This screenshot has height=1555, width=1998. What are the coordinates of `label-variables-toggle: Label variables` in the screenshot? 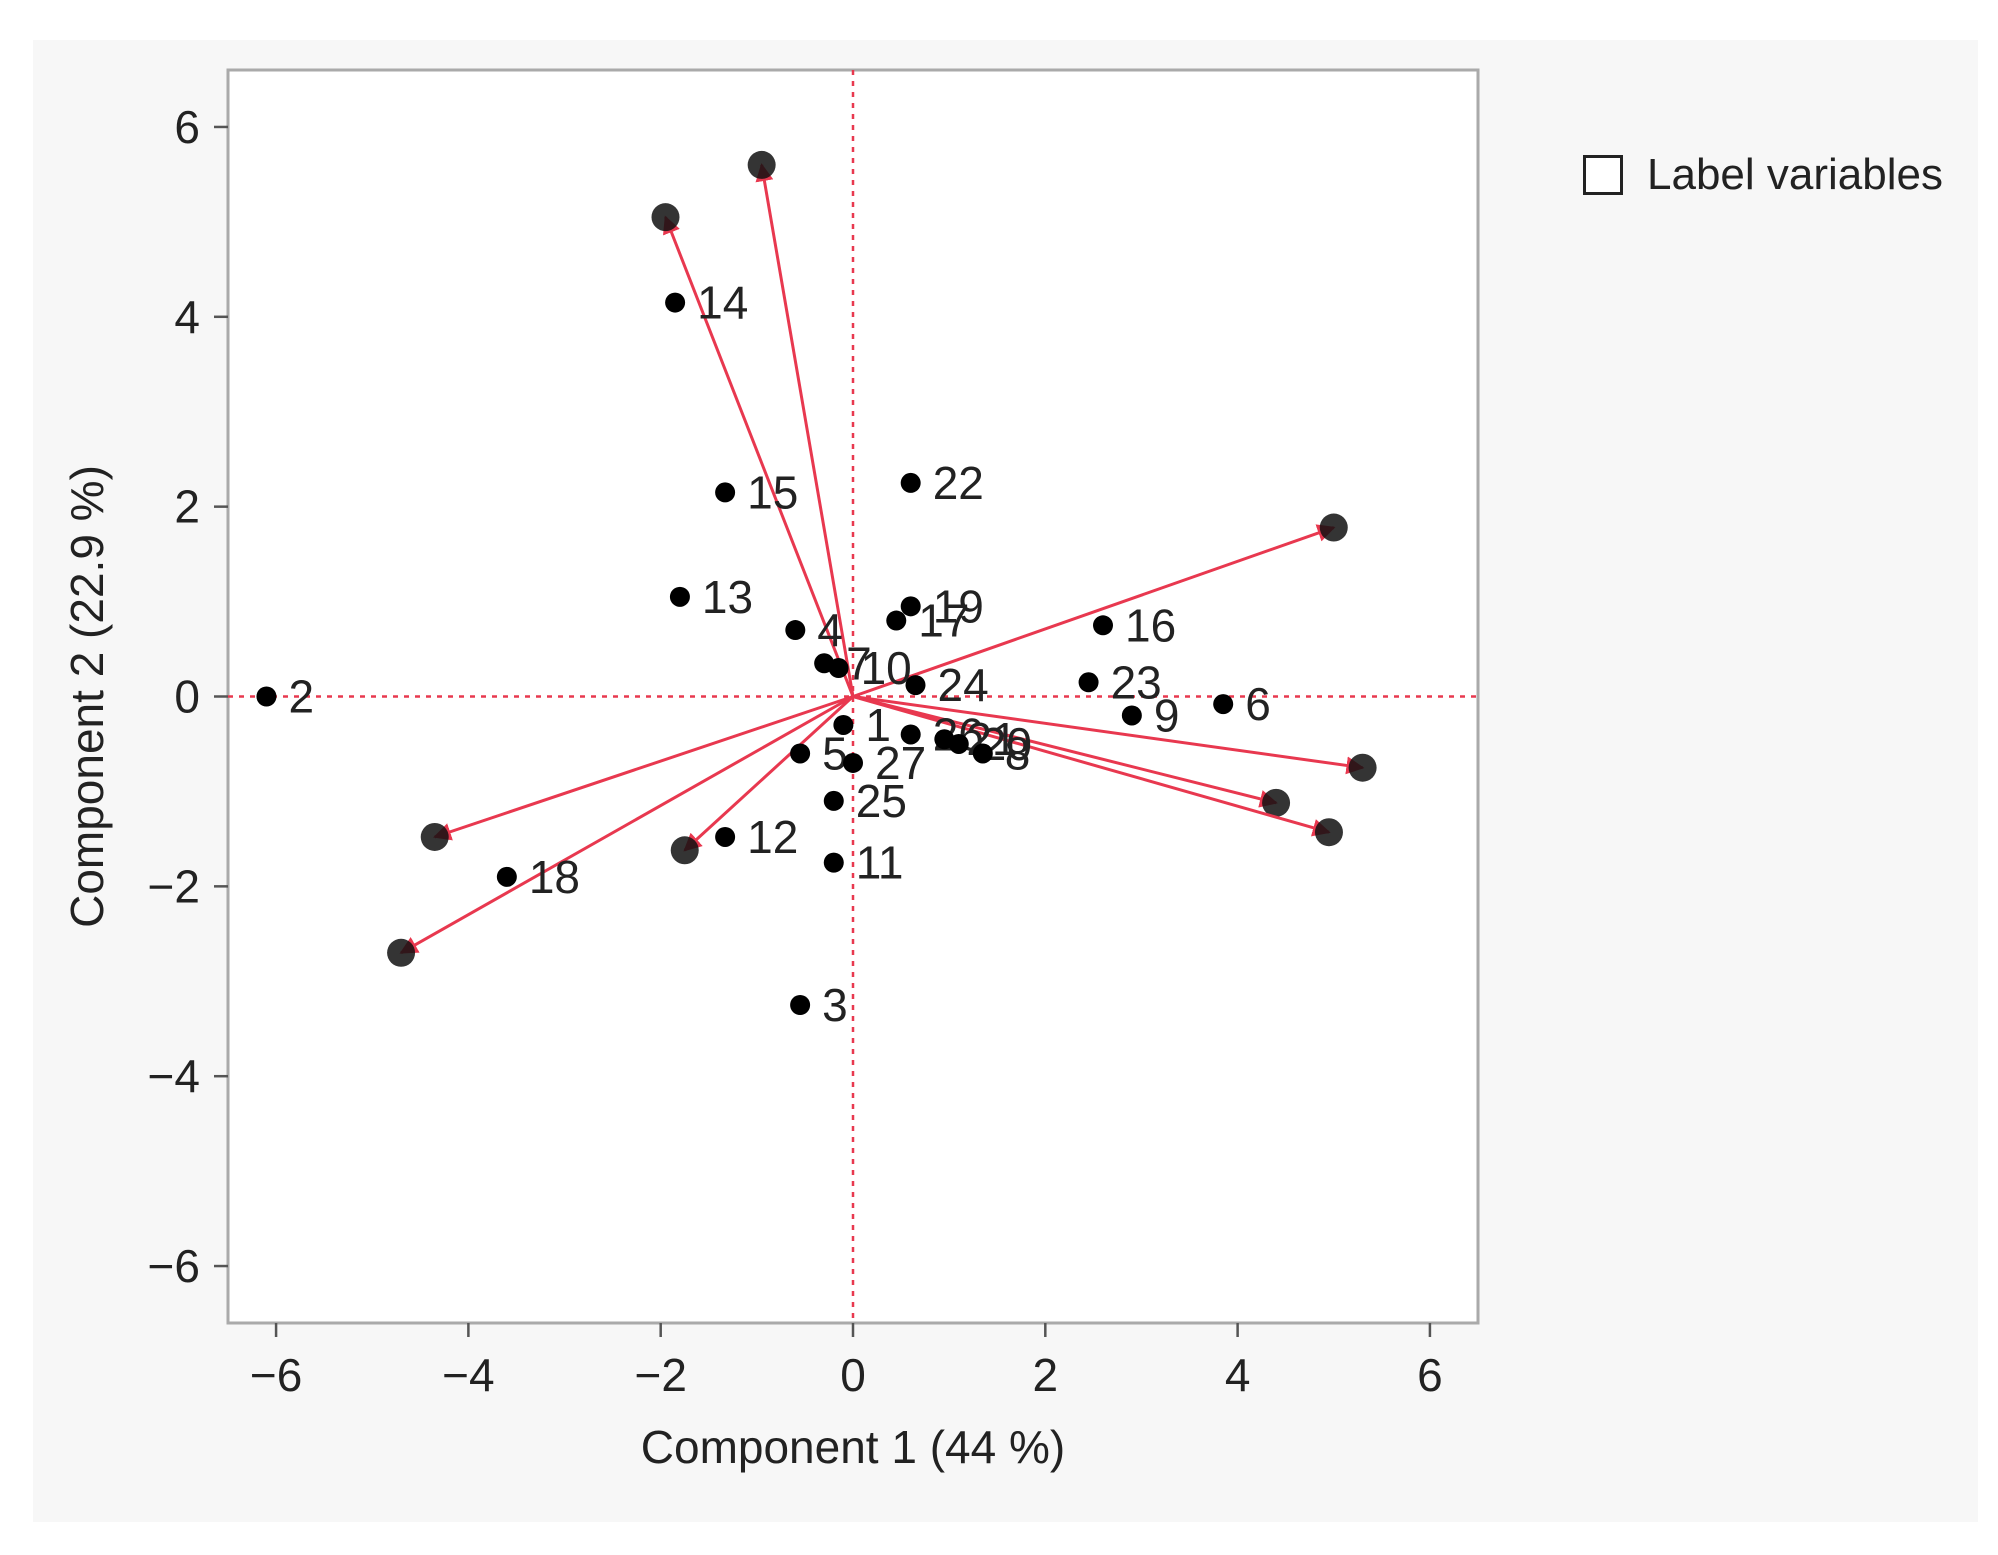 It's located at (1763, 175).